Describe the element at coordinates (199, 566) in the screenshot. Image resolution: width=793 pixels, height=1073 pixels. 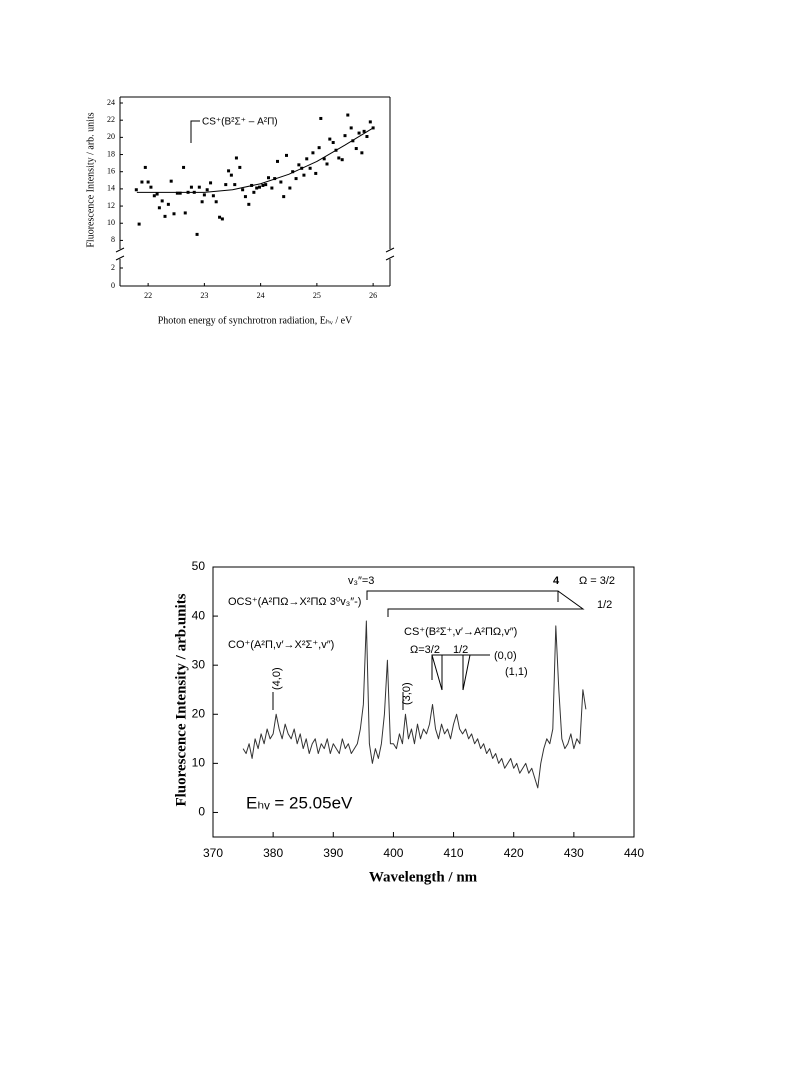
I see `y-tick-label: 50` at that location.